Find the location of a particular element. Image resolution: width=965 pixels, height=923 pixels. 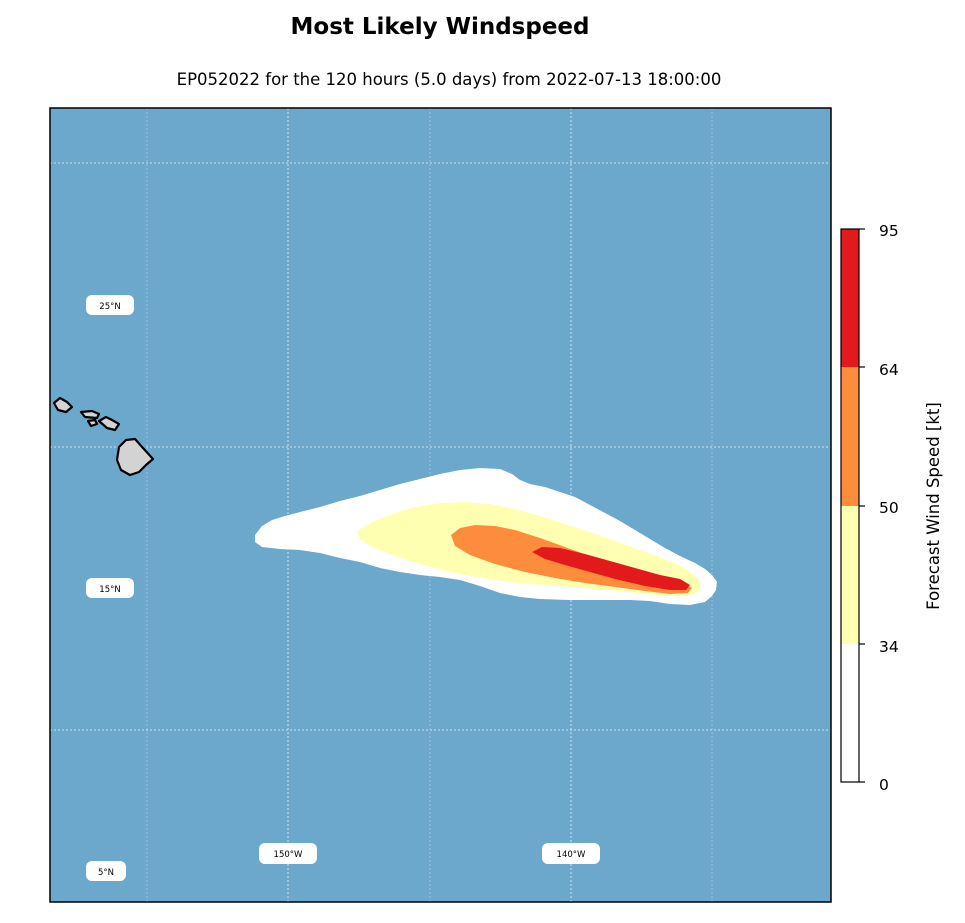

island-kauai is located at coordinates (63, 405).